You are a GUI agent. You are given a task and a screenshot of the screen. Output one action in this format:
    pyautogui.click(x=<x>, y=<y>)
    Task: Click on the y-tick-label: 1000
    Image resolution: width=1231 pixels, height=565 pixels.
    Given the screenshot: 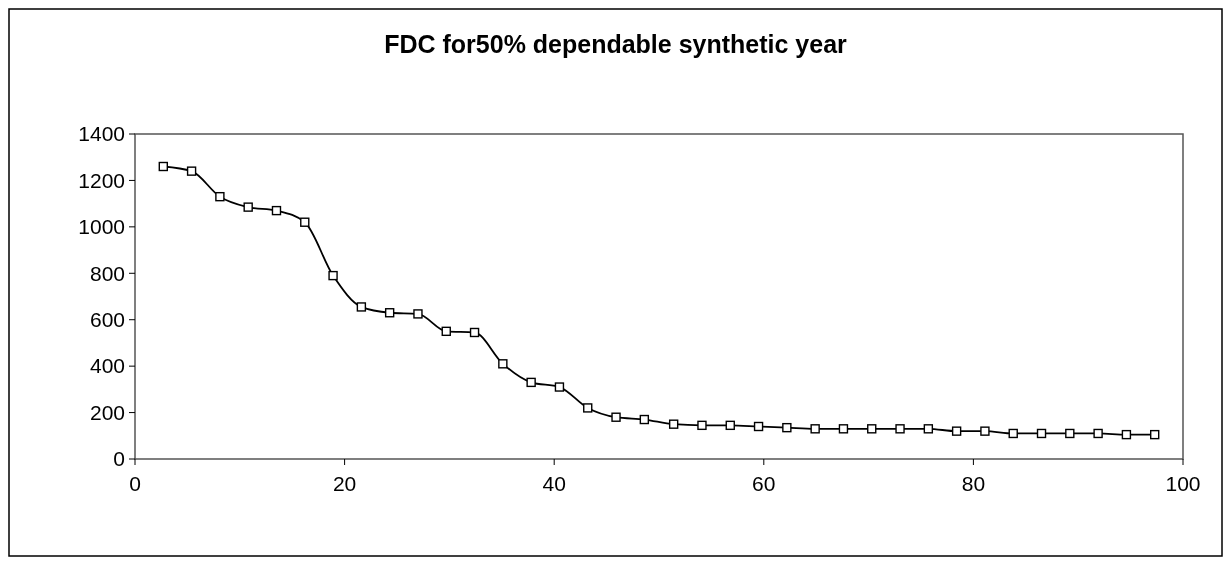 What is the action you would take?
    pyautogui.click(x=101, y=227)
    